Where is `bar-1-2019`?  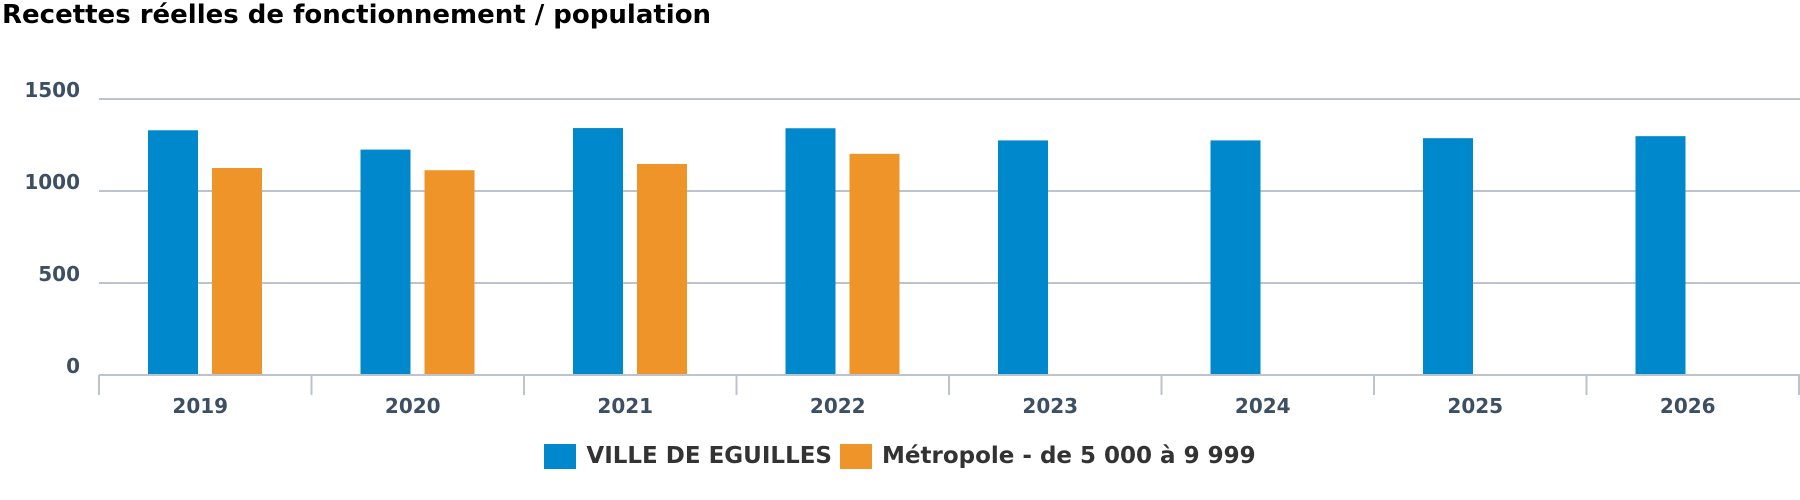
bar-1-2019 is located at coordinates (173, 252).